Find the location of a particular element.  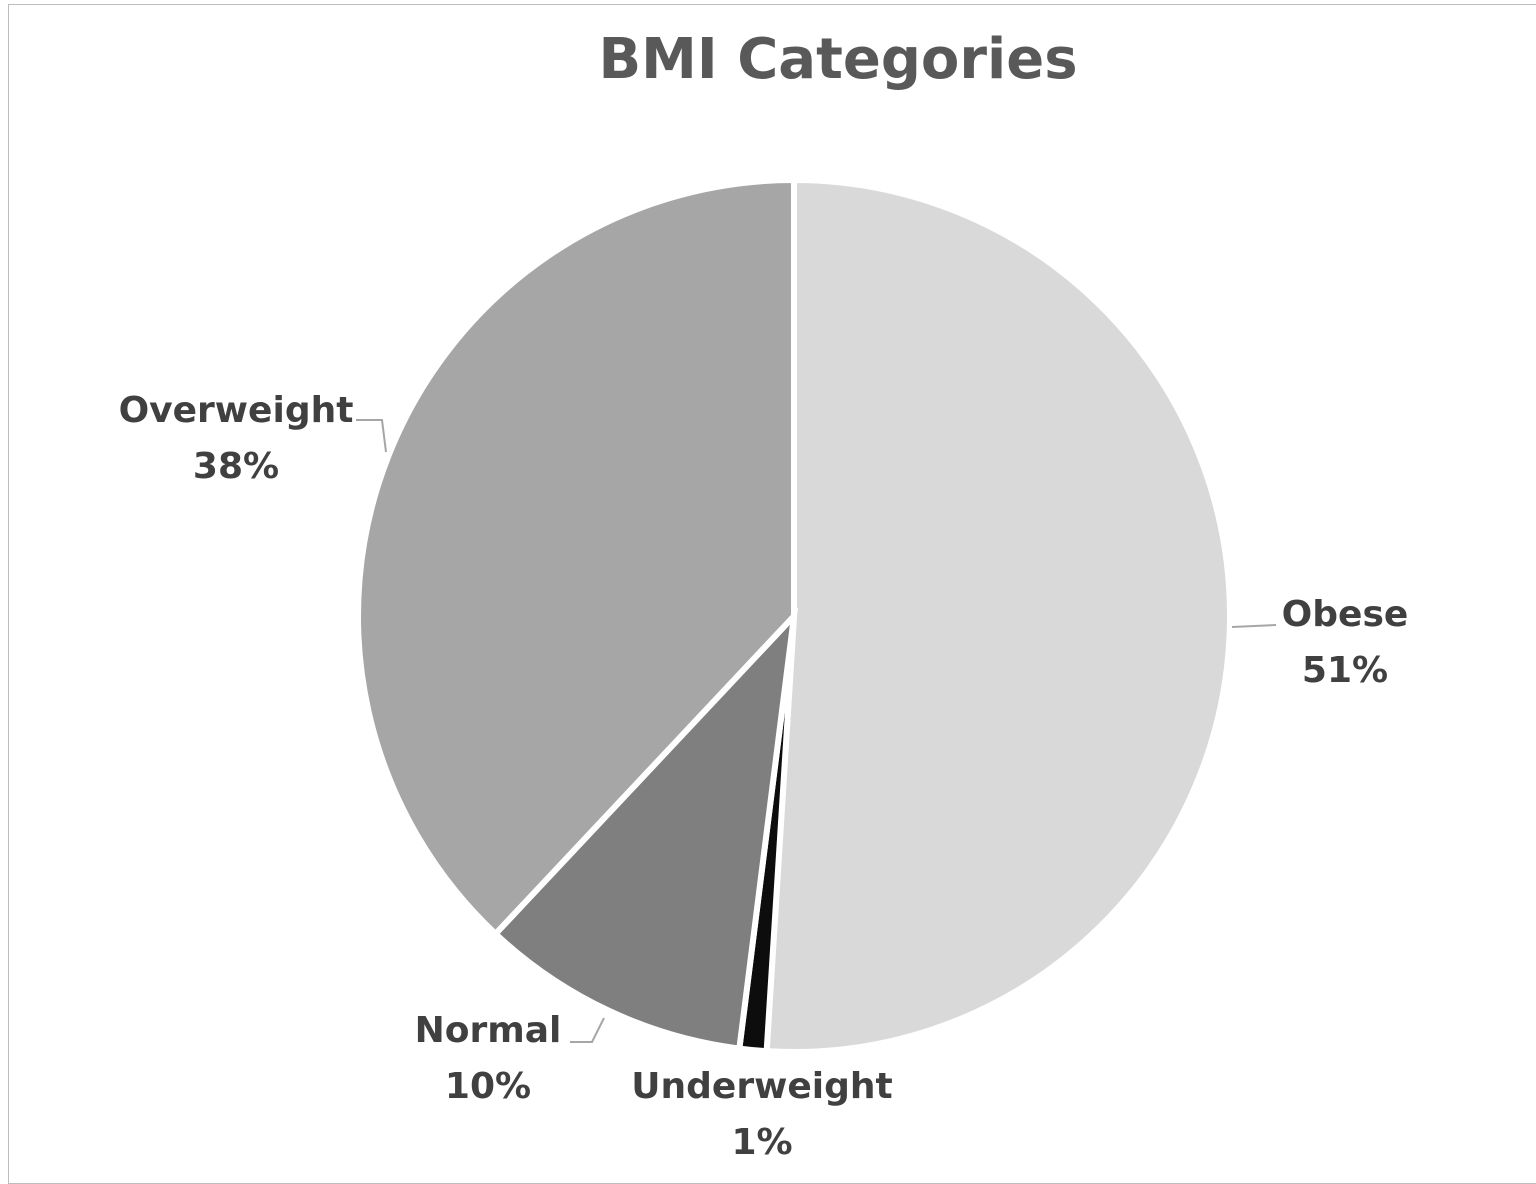

data-label-pct-underweight: 1% is located at coordinates (761, 1142).